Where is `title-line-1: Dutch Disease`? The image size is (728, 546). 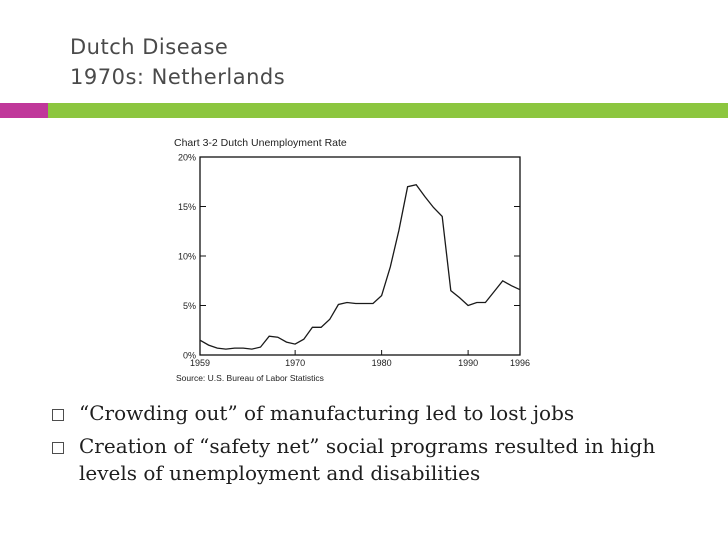 title-line-1: Dutch Disease is located at coordinates (149, 47).